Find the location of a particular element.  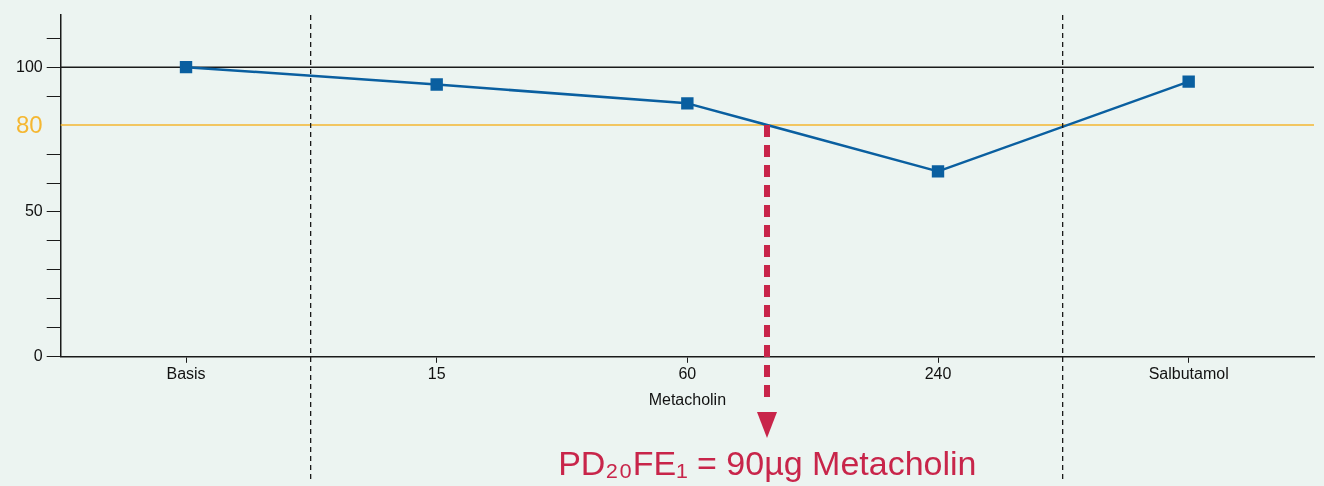

y-tick-label: 100 is located at coordinates (29, 66).